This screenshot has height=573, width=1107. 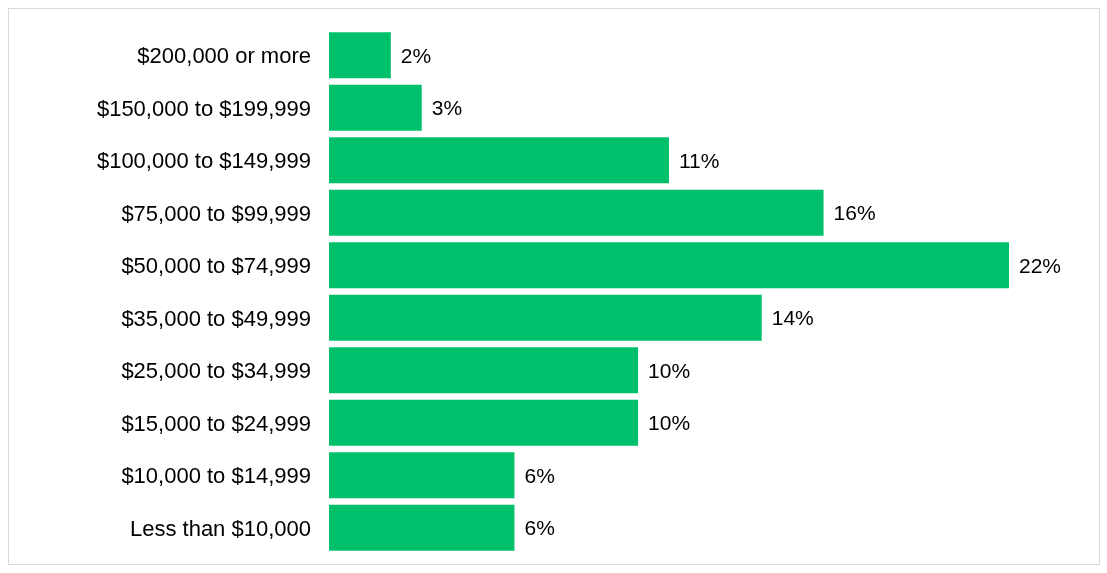 I want to click on y-tick-label: $25,000 to $34,999, so click(x=216, y=371).